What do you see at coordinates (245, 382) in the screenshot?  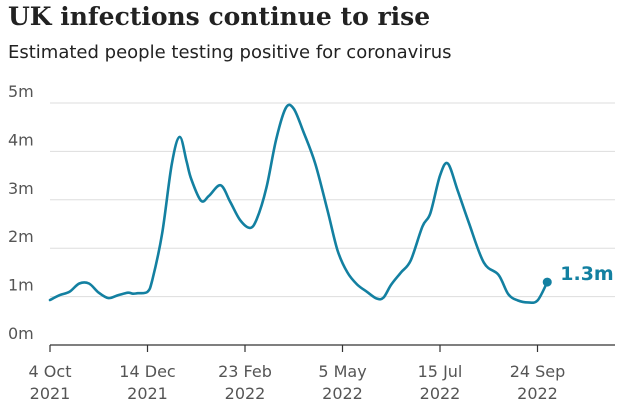 I see `x-tick-label: 23 Feb 2022` at bounding box center [245, 382].